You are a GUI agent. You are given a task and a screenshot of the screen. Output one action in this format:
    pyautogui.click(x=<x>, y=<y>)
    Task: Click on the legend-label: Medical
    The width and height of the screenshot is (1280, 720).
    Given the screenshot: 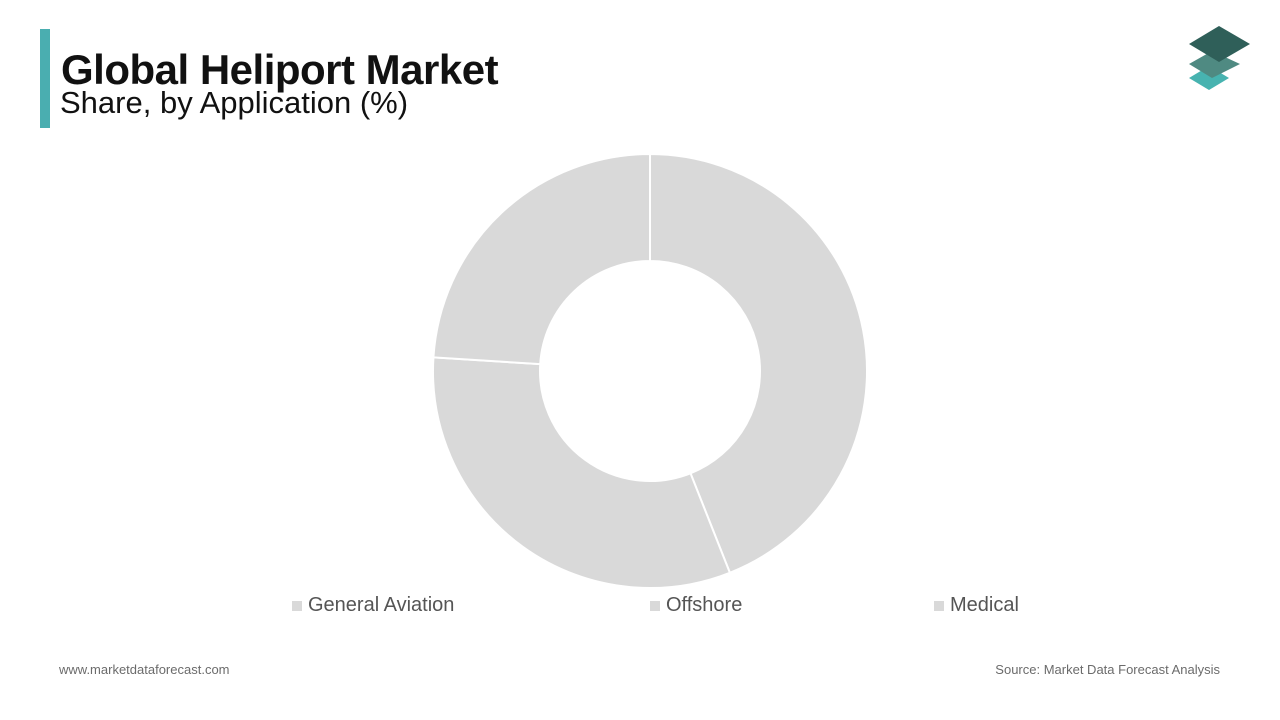 What is the action you would take?
    pyautogui.click(x=984, y=605)
    